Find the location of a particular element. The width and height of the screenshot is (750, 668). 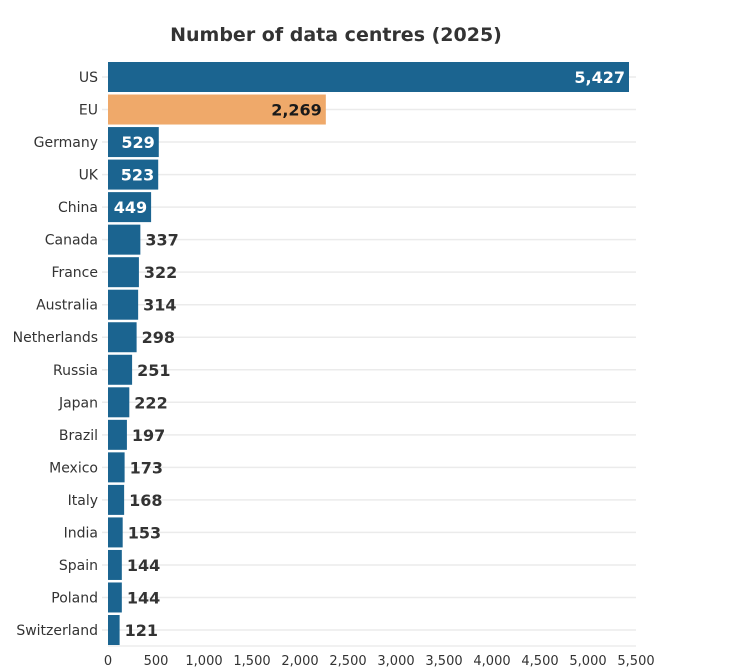

category-label: Netherlands is located at coordinates (55, 338).